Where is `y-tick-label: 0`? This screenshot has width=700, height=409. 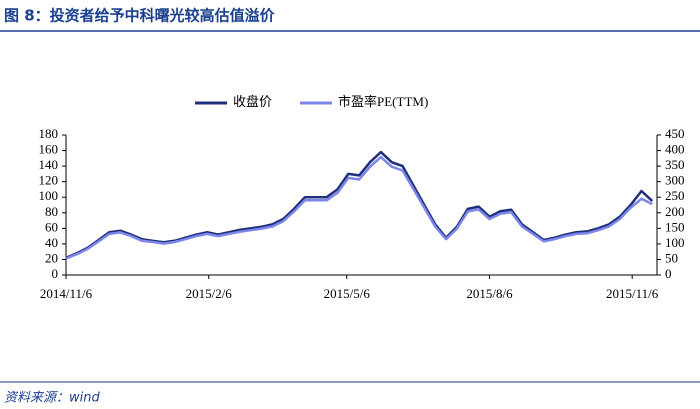 y-tick-label: 0 is located at coordinates (55, 273).